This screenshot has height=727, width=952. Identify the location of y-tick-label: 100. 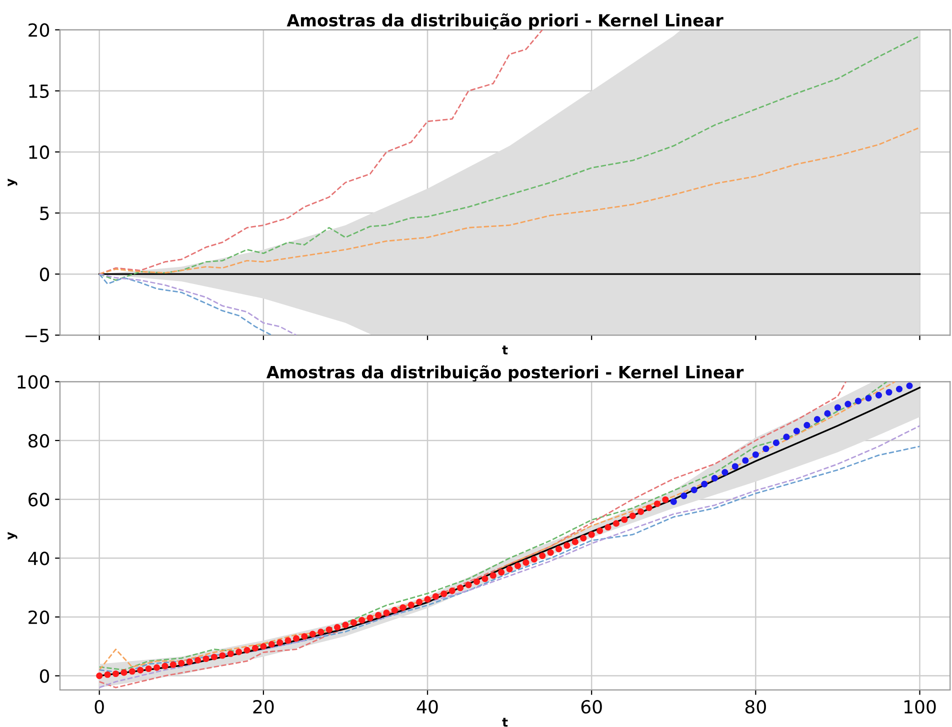
(34, 382).